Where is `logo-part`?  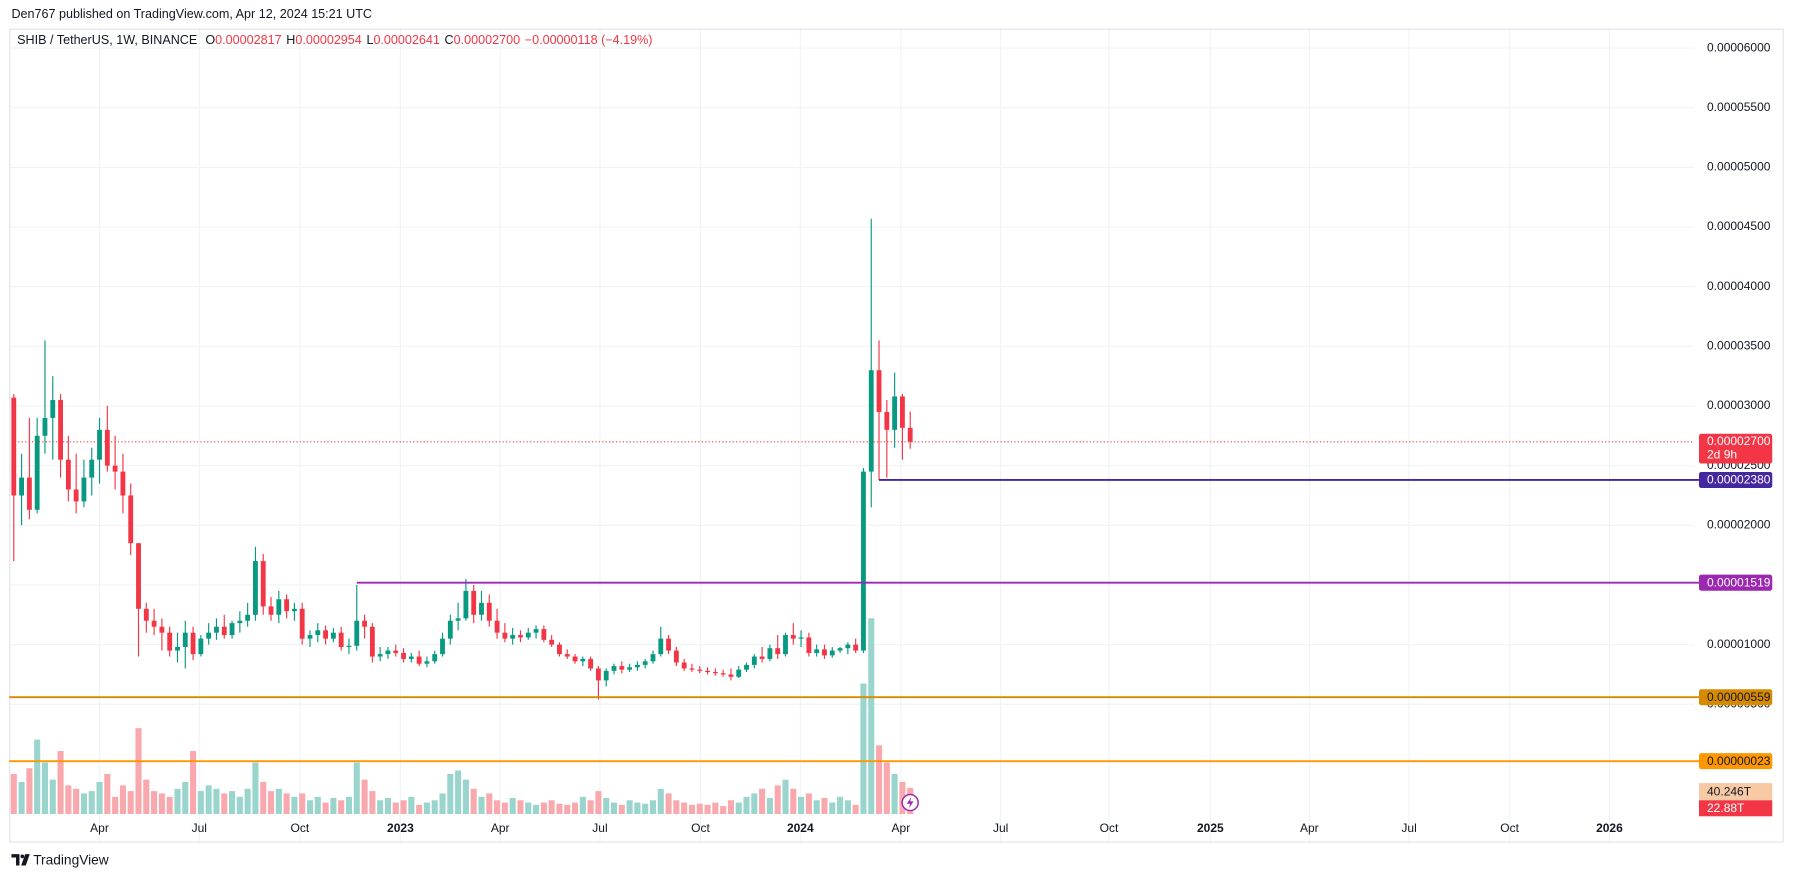 logo-part is located at coordinates (15, 860).